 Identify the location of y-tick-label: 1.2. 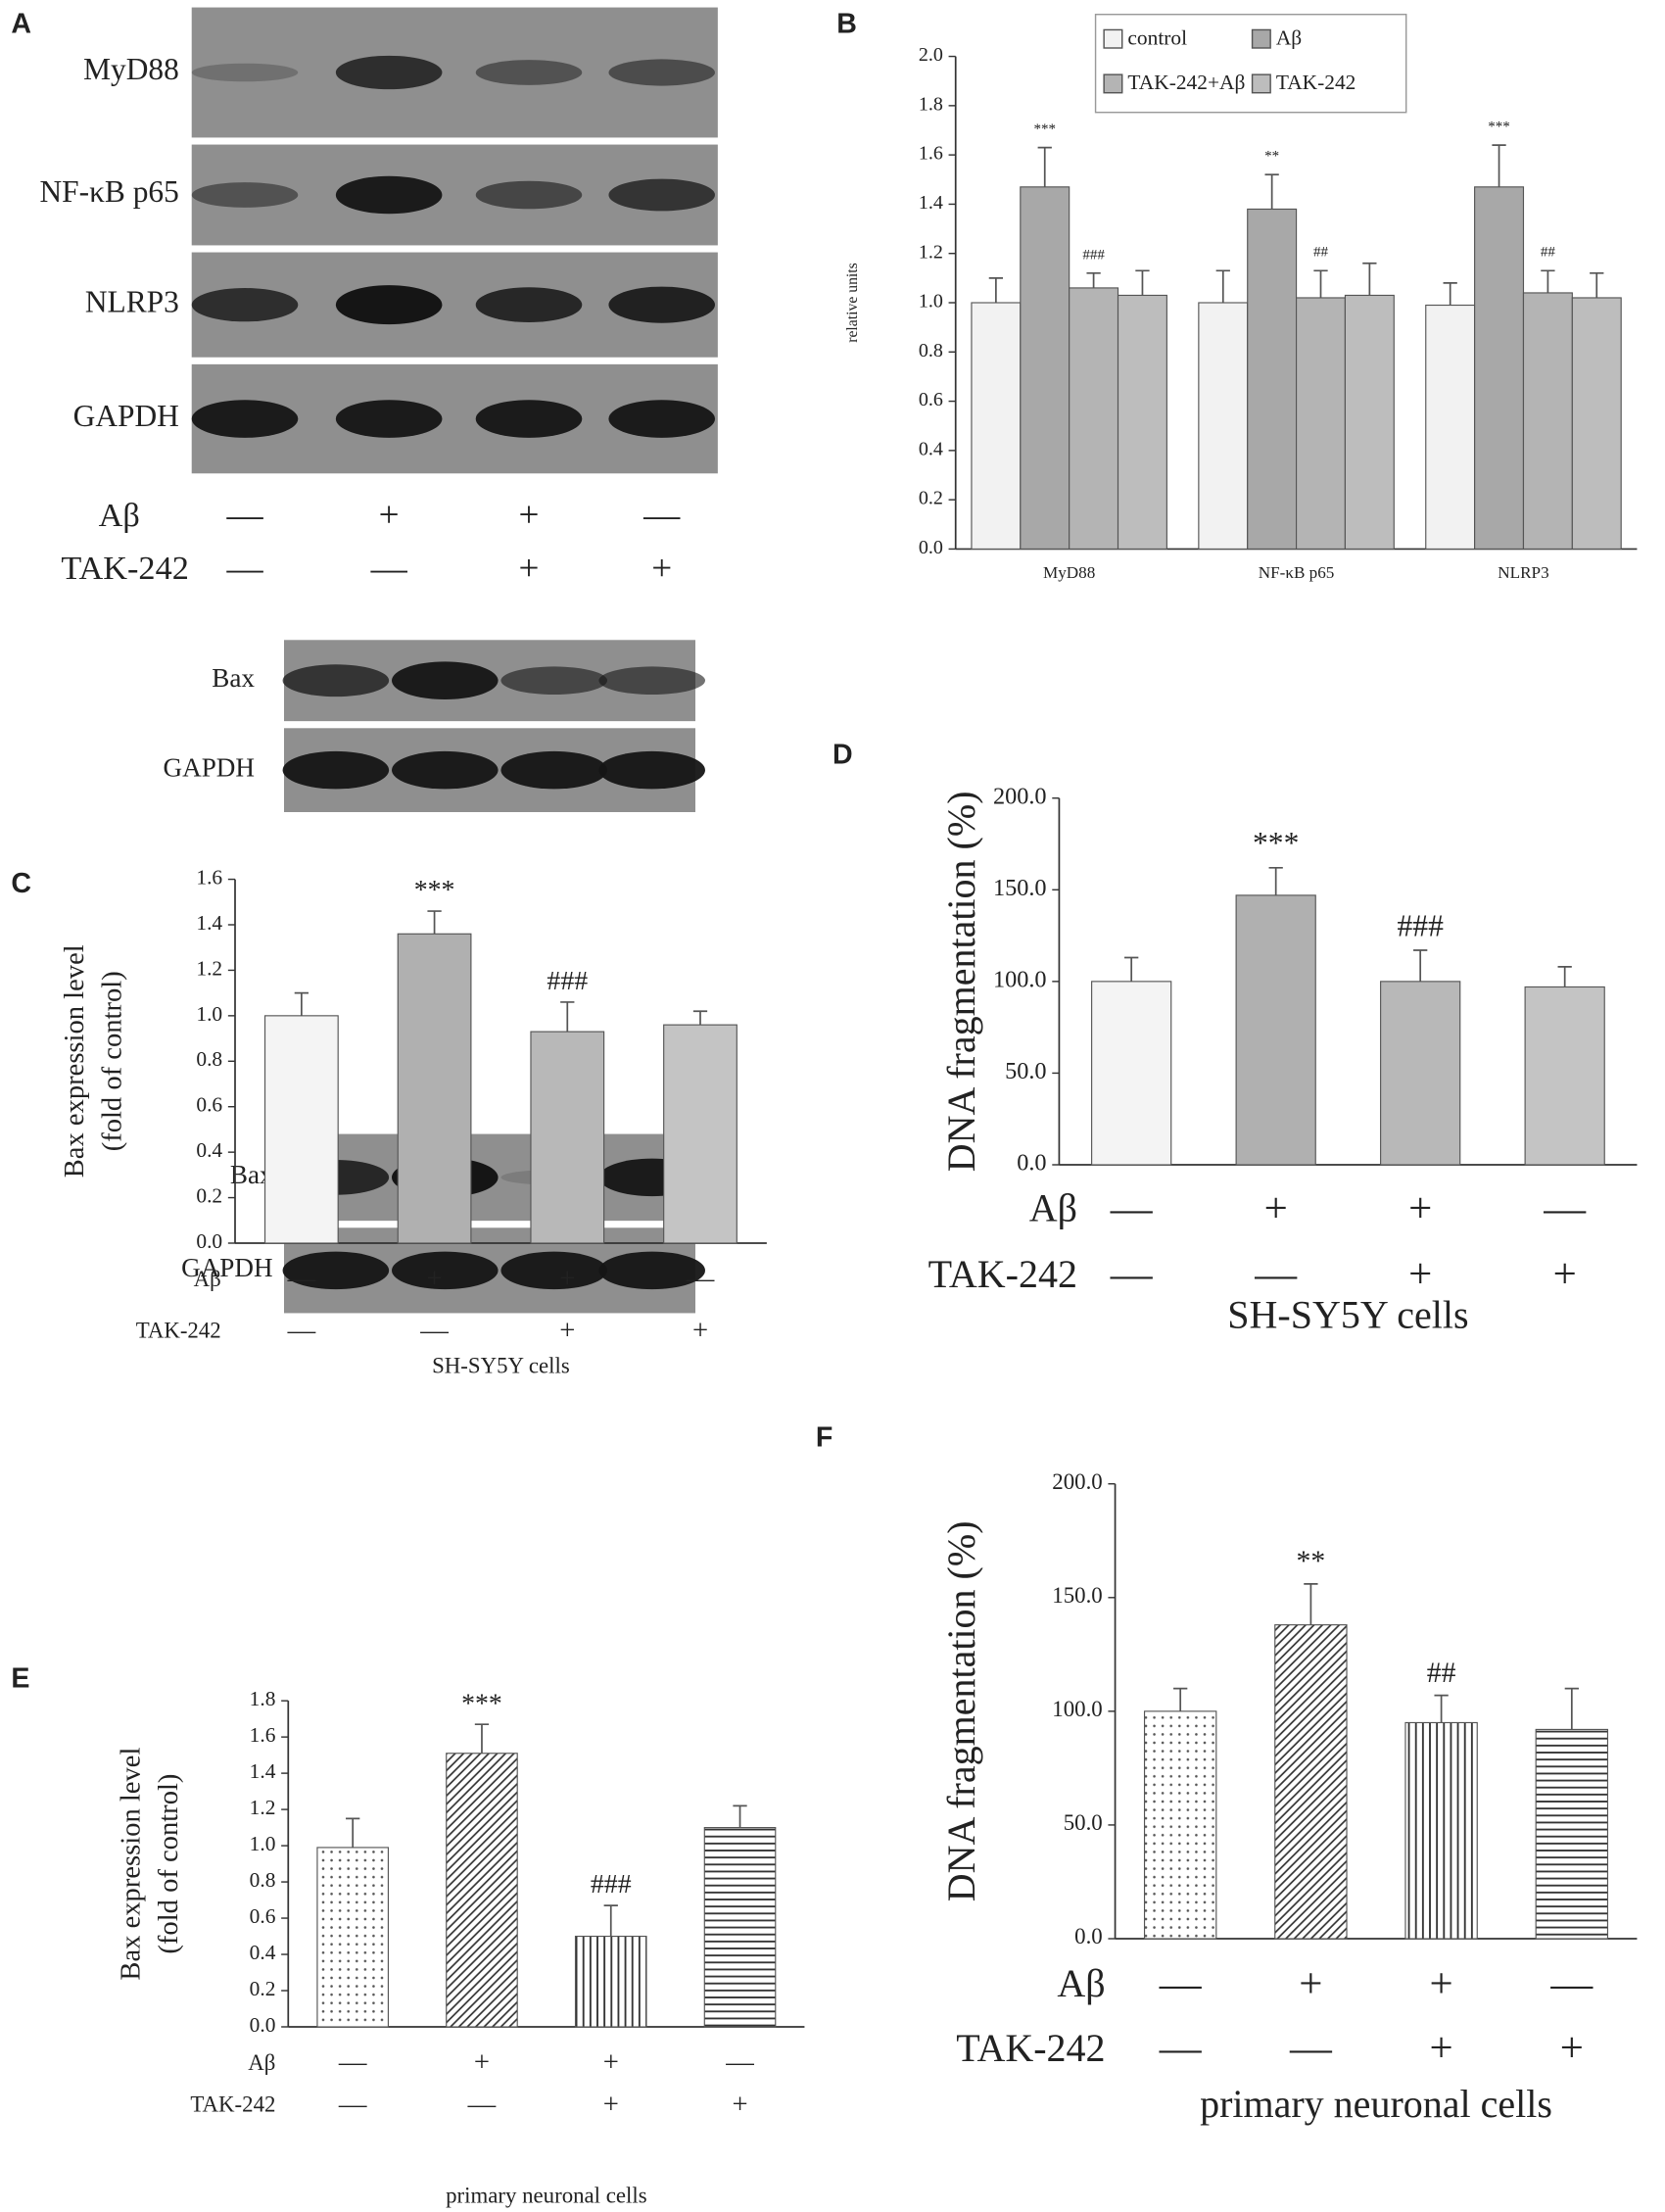
(931, 252).